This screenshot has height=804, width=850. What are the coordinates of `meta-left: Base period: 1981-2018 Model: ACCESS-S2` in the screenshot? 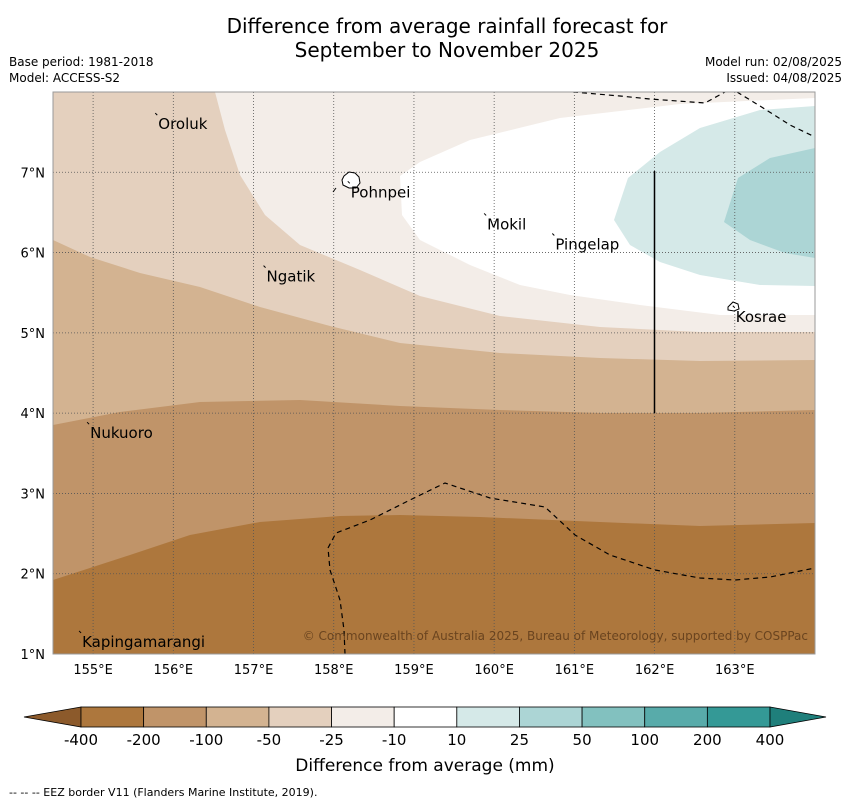 It's located at (81, 70).